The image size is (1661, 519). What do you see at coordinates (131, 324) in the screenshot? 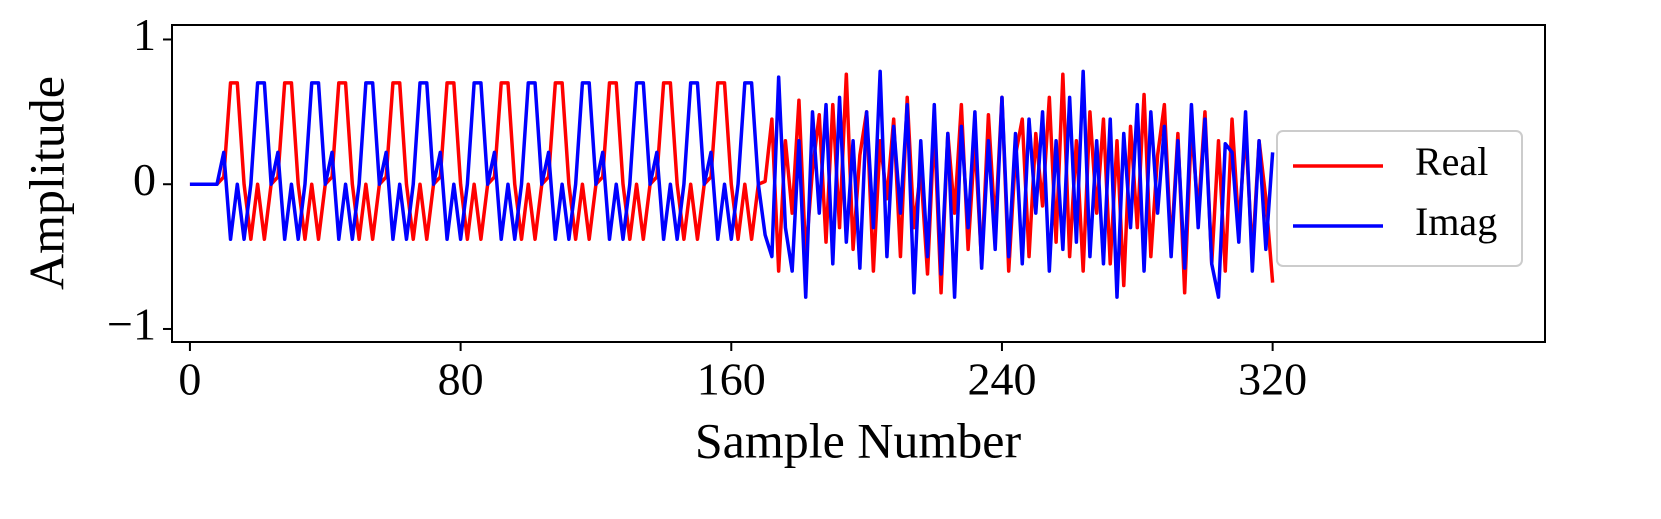
I see `y-tick-label: −1` at bounding box center [131, 324].